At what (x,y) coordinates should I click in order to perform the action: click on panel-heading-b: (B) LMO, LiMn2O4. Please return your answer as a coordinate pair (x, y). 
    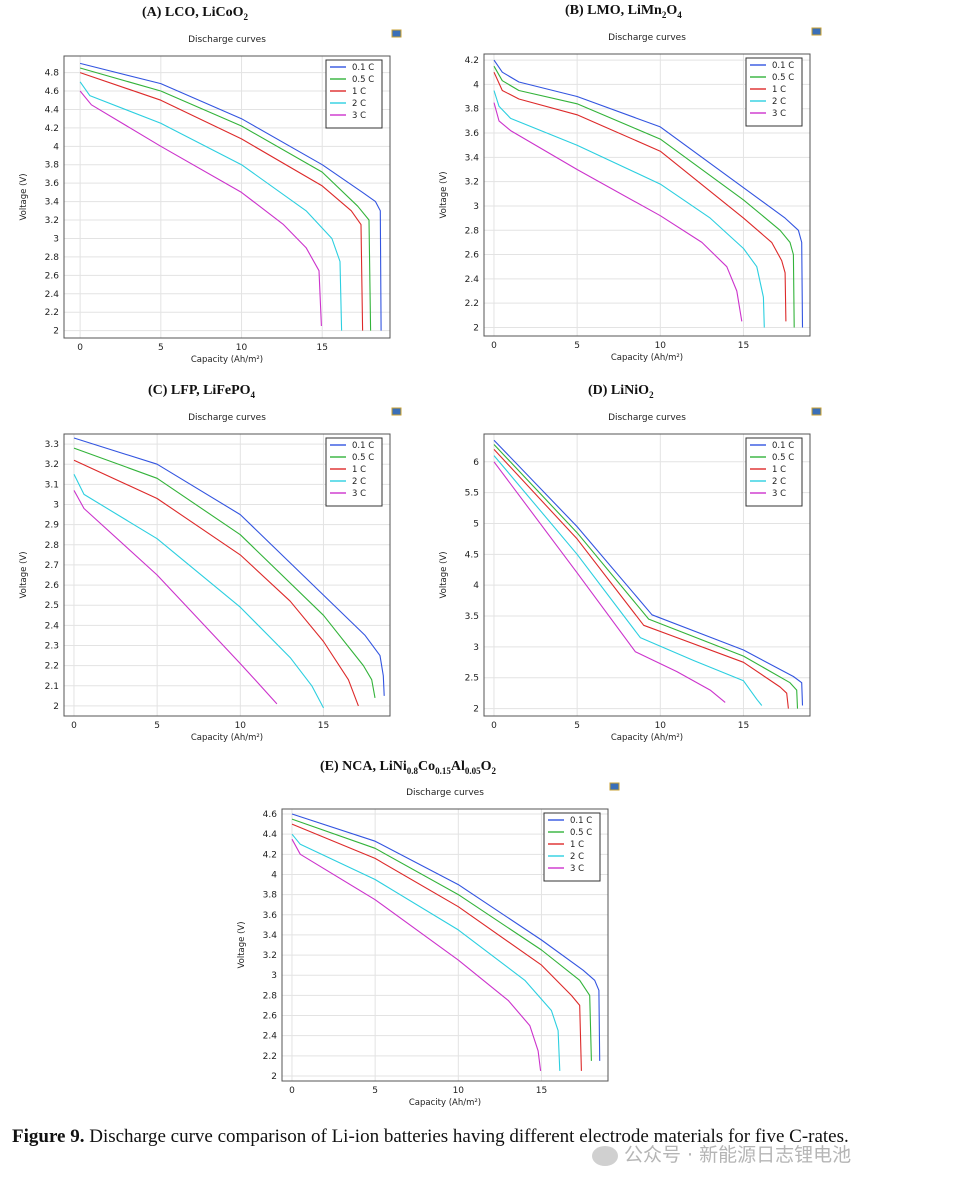
    Looking at the image, I should click on (623, 11).